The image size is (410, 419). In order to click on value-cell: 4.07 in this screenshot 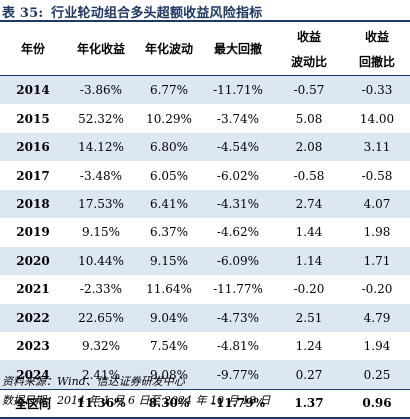, I will do `click(377, 204)`.